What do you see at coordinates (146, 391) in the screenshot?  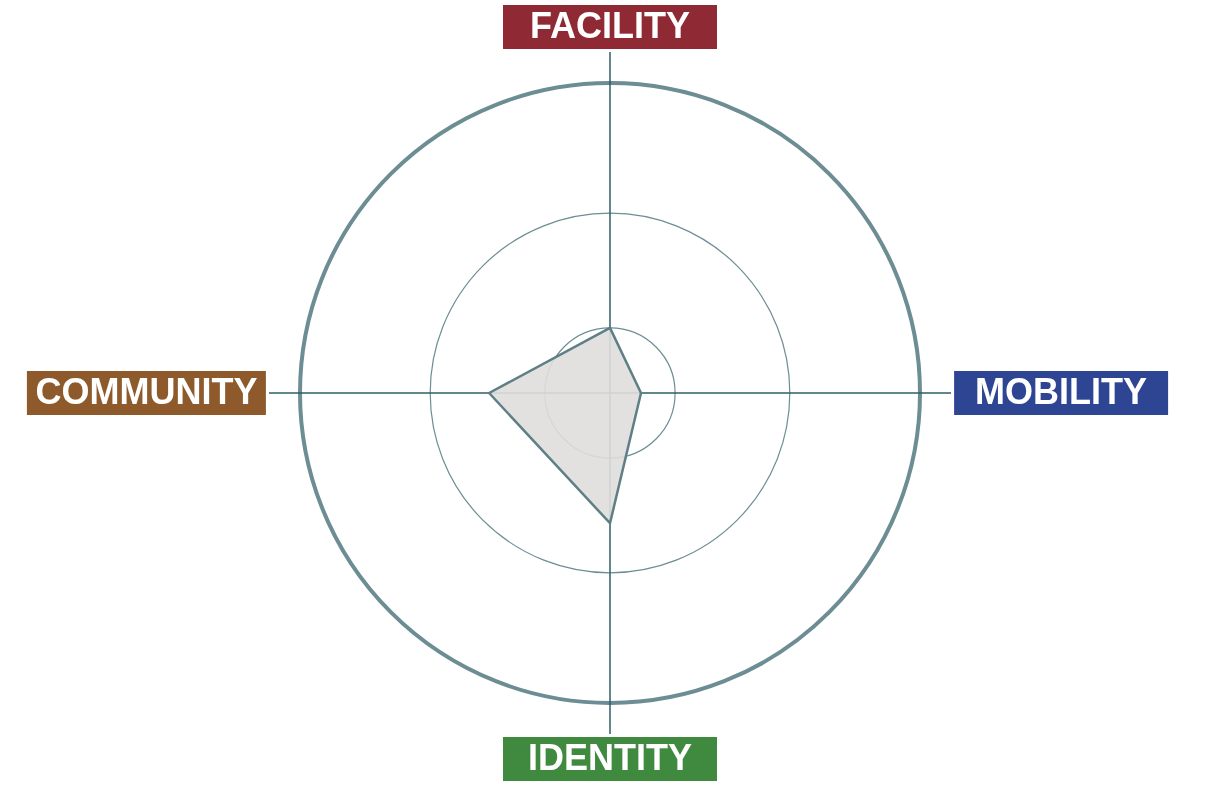 I see `spoke-label: COMMUNITY` at bounding box center [146, 391].